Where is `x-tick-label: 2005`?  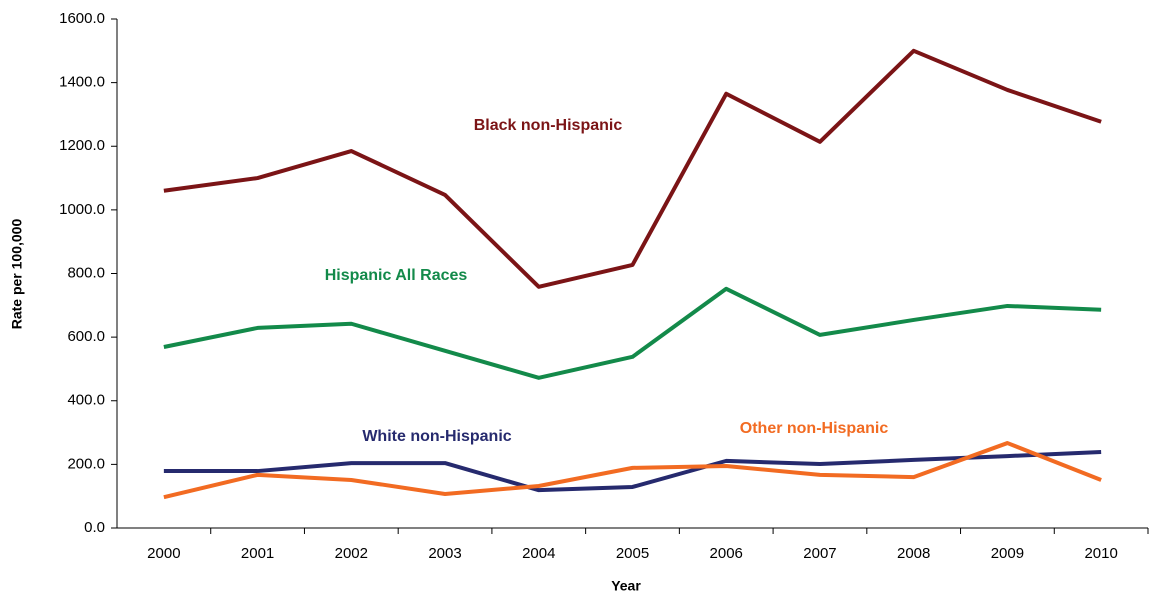
x-tick-label: 2005 is located at coordinates (632, 553).